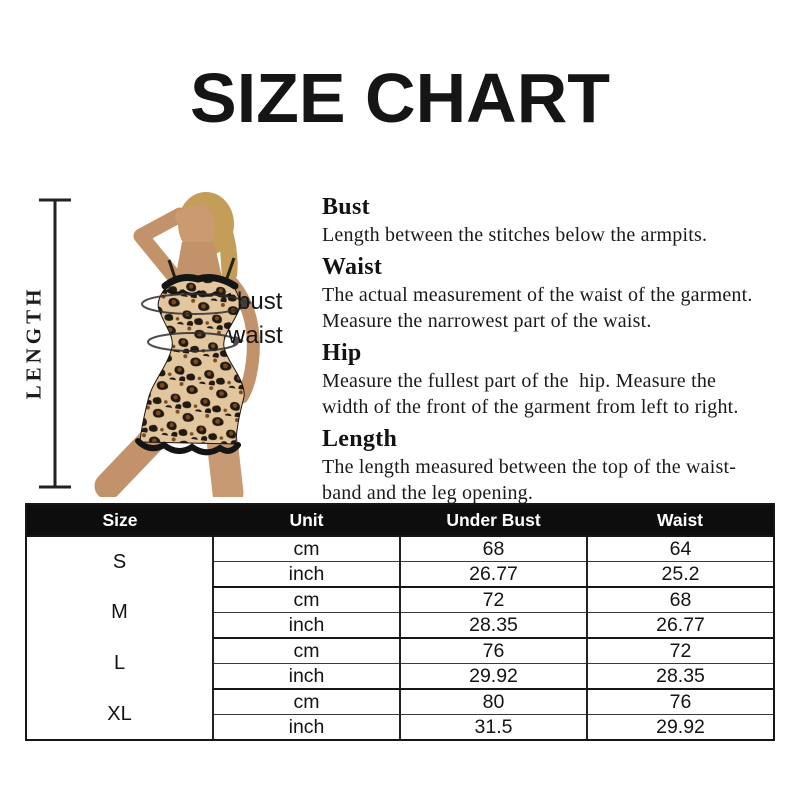  I want to click on table-row: M cm 72 68, so click(400, 605).